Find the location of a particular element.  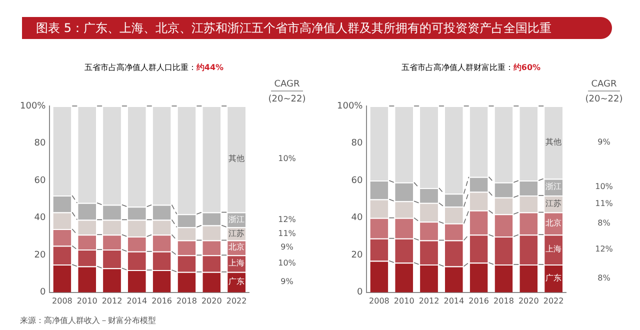

text: 图表 5：广东、上海、北京、江苏和浙江五个省市高净值人群及其所拥有的可投资资产占全国比重 is located at coordinates (317, 28).